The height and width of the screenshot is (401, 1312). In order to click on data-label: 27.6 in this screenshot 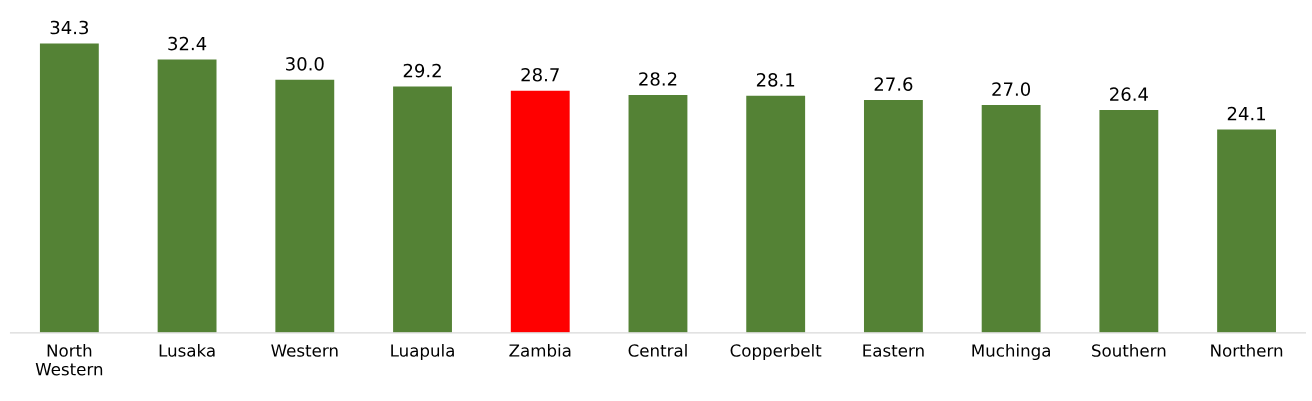, I will do `click(893, 84)`.